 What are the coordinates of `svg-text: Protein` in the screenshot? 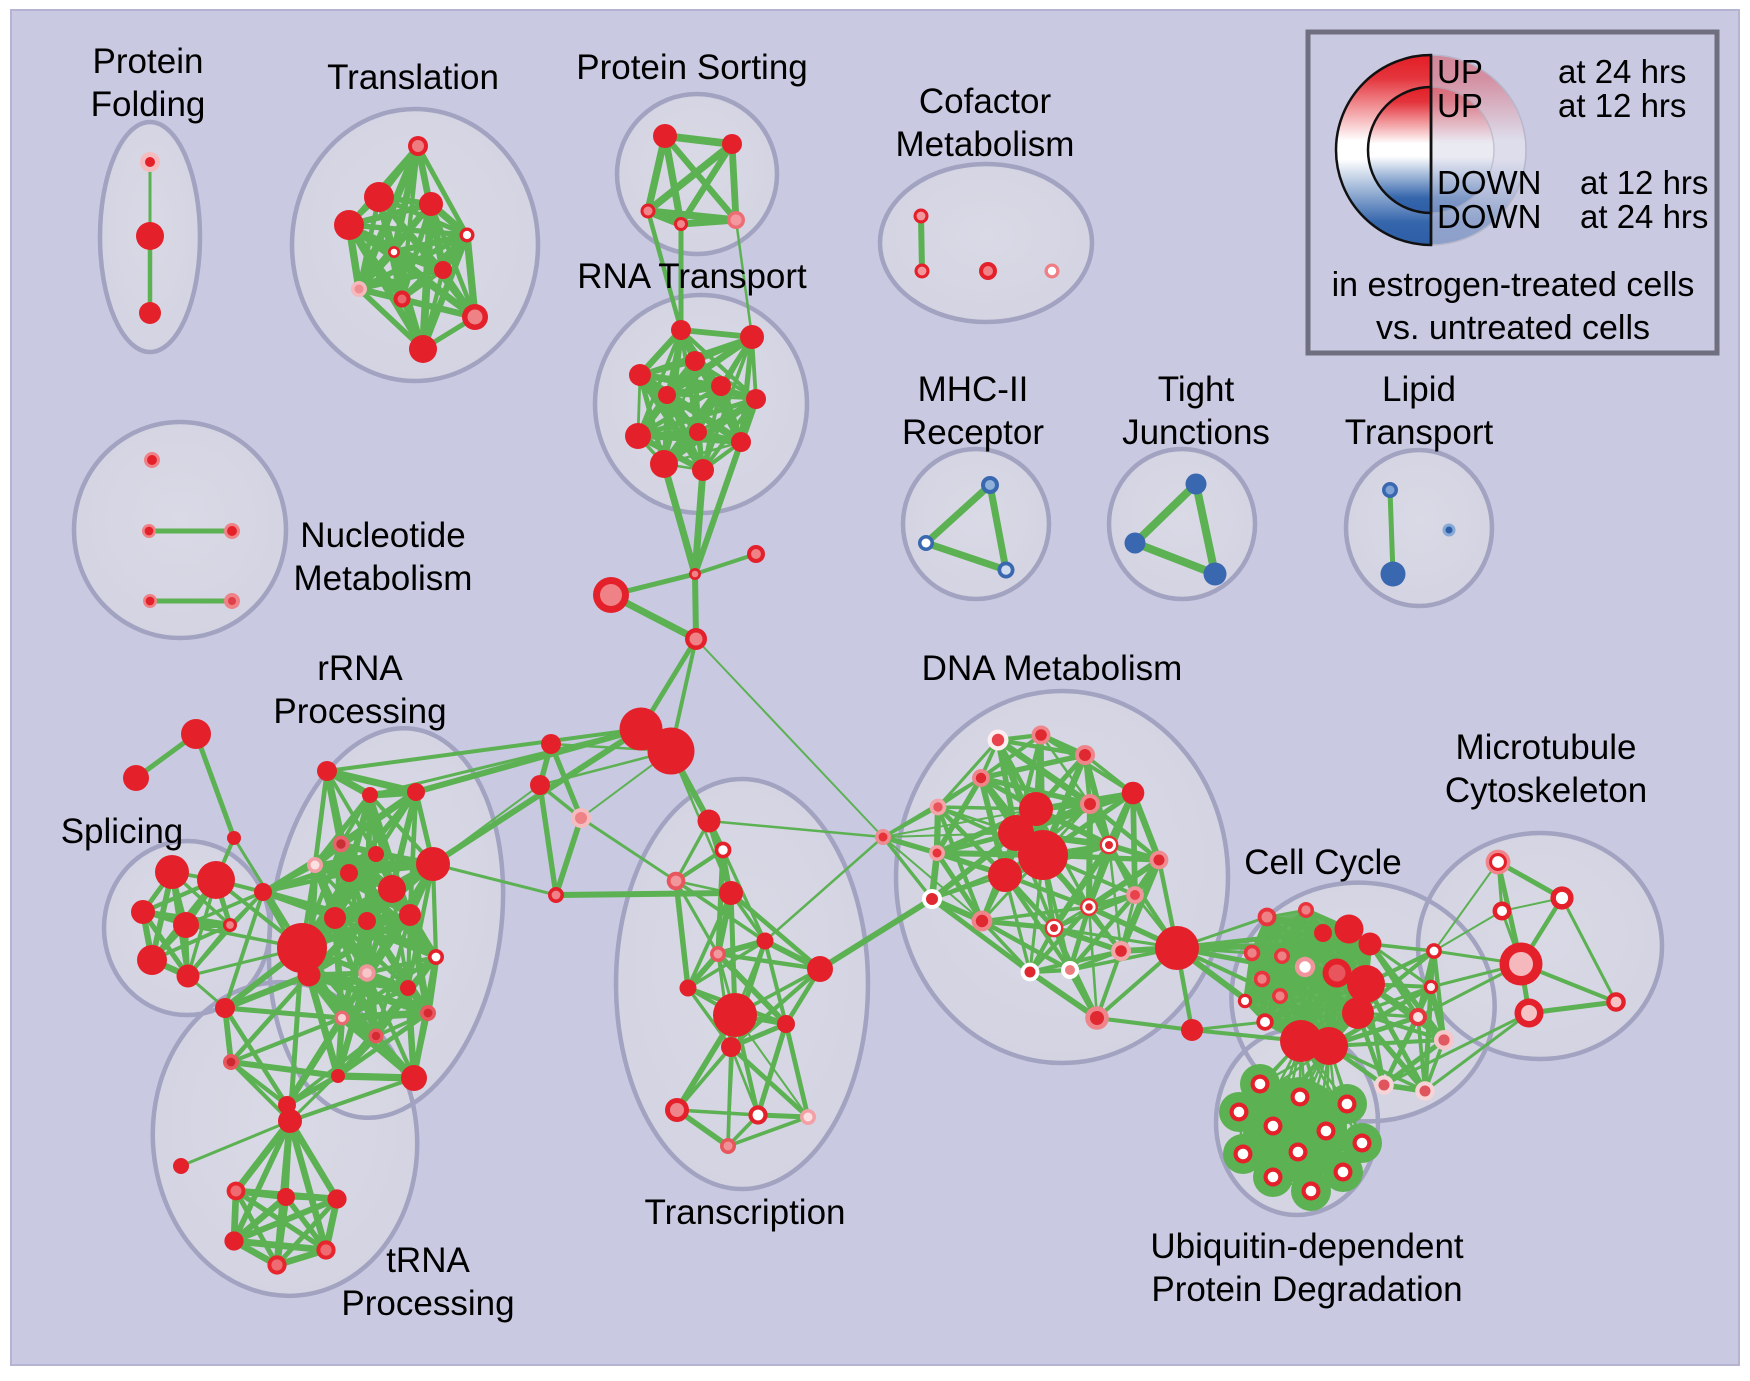 It's located at (148, 61).